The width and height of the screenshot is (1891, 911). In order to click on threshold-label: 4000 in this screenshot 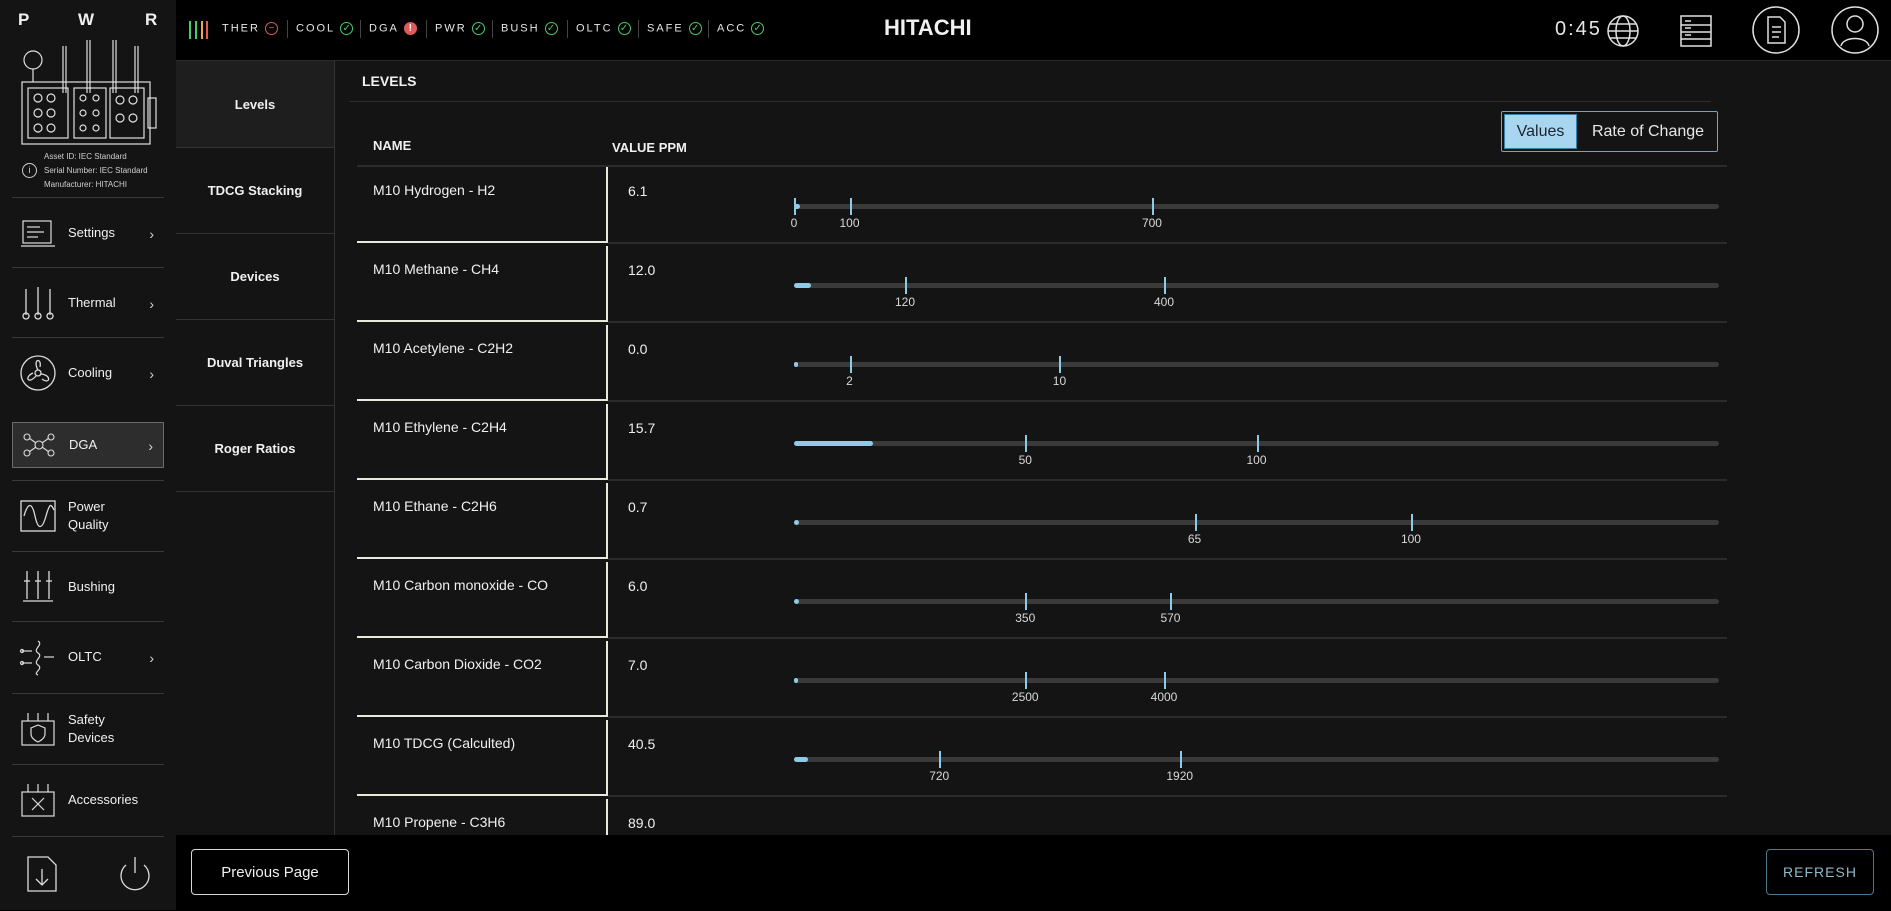, I will do `click(1164, 697)`.